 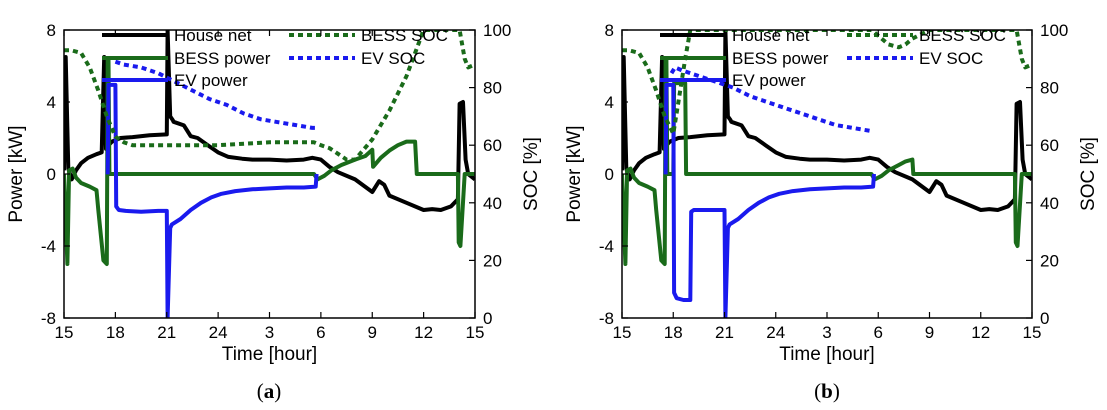 I want to click on panel-label-letter: a, so click(x=269, y=391).